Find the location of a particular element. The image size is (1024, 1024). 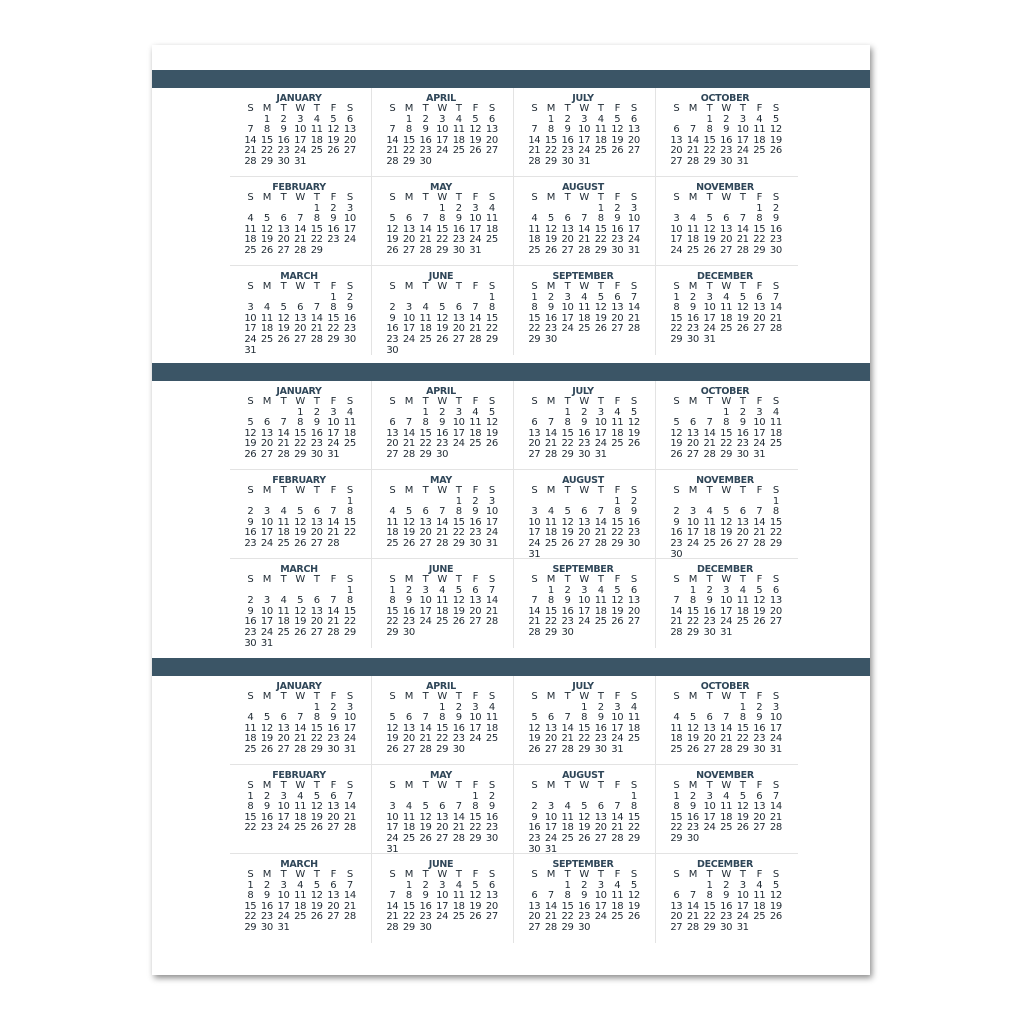

day-number: 31 is located at coordinates (534, 554).